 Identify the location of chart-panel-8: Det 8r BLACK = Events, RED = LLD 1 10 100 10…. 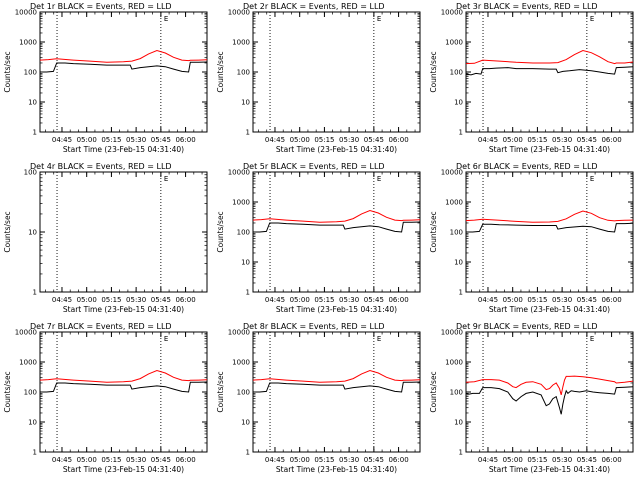
(318, 398).